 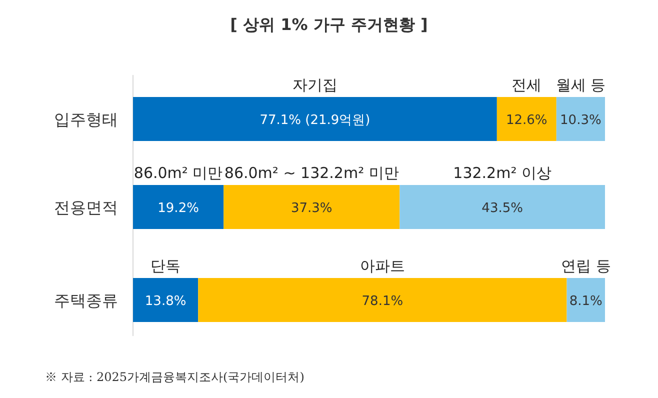 What do you see at coordinates (502, 208) in the screenshot?
I see `data-label: 43.5%` at bounding box center [502, 208].